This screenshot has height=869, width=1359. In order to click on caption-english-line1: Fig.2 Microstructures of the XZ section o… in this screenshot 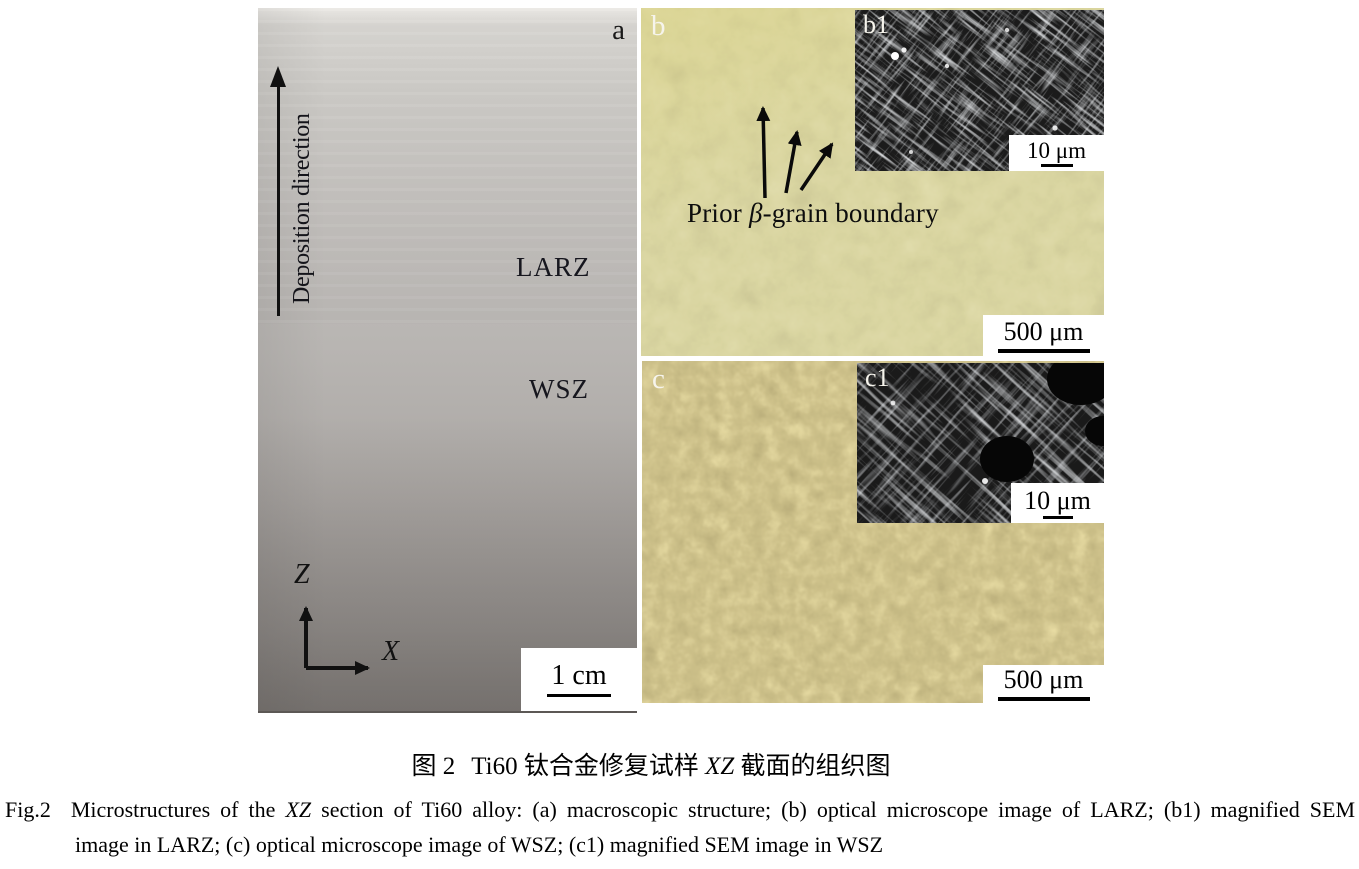, I will do `click(680, 810)`.